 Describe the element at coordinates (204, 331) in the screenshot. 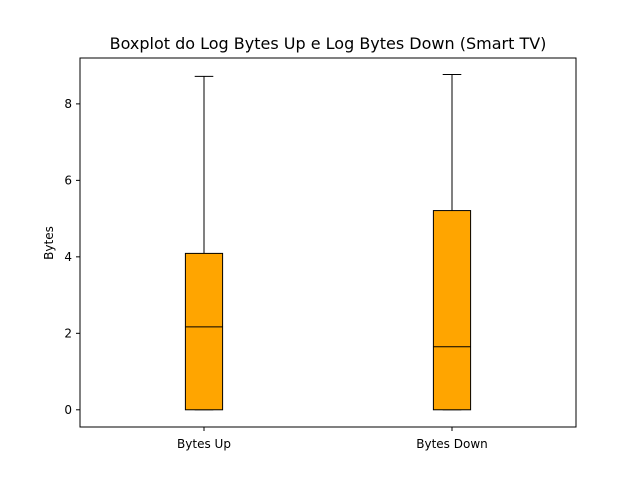

I see `box-bytes-up` at that location.